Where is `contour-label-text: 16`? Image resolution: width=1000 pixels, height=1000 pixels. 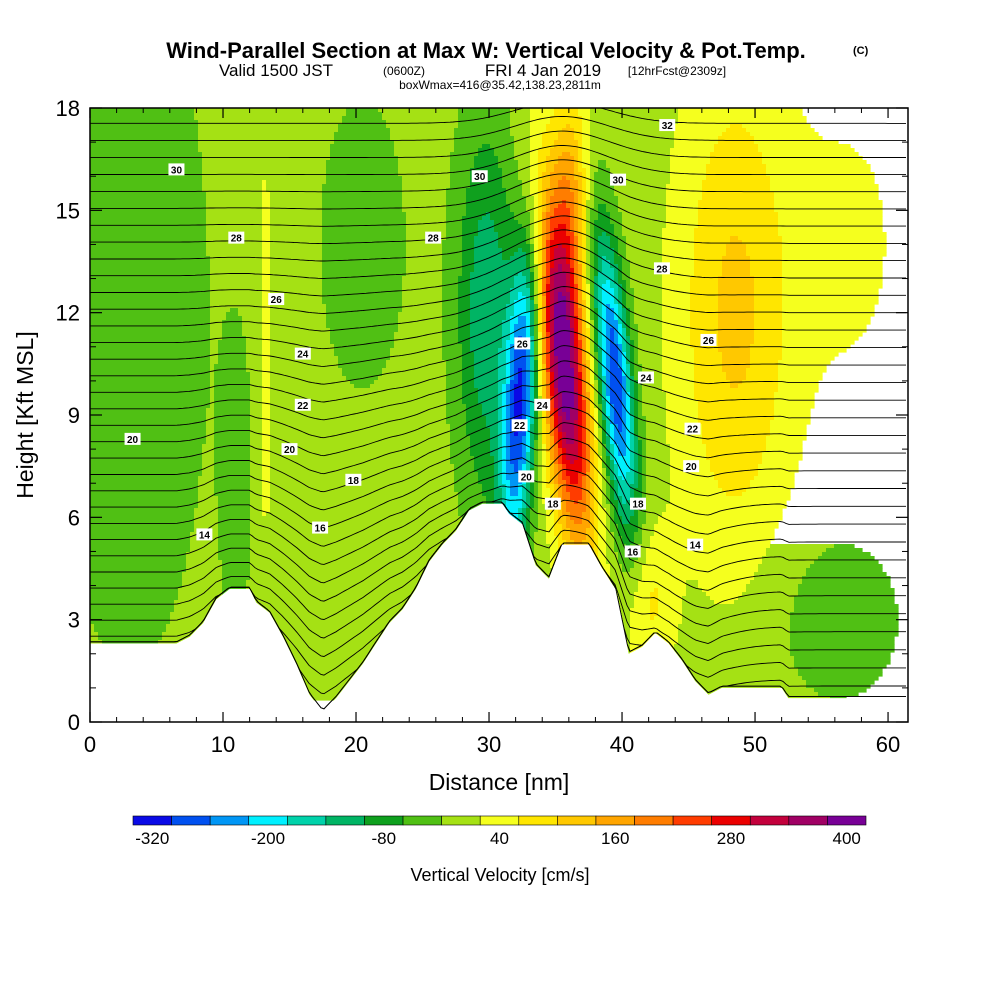 contour-label-text: 16 is located at coordinates (633, 552).